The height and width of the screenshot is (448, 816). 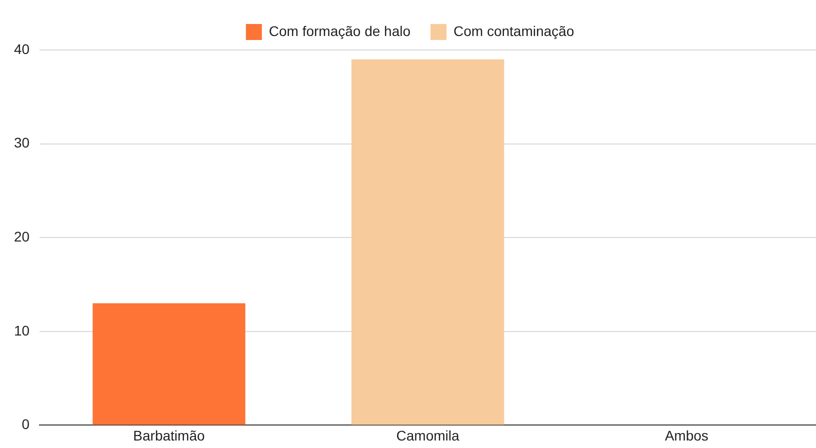 I want to click on x-tick-label: Ambos, so click(x=686, y=435).